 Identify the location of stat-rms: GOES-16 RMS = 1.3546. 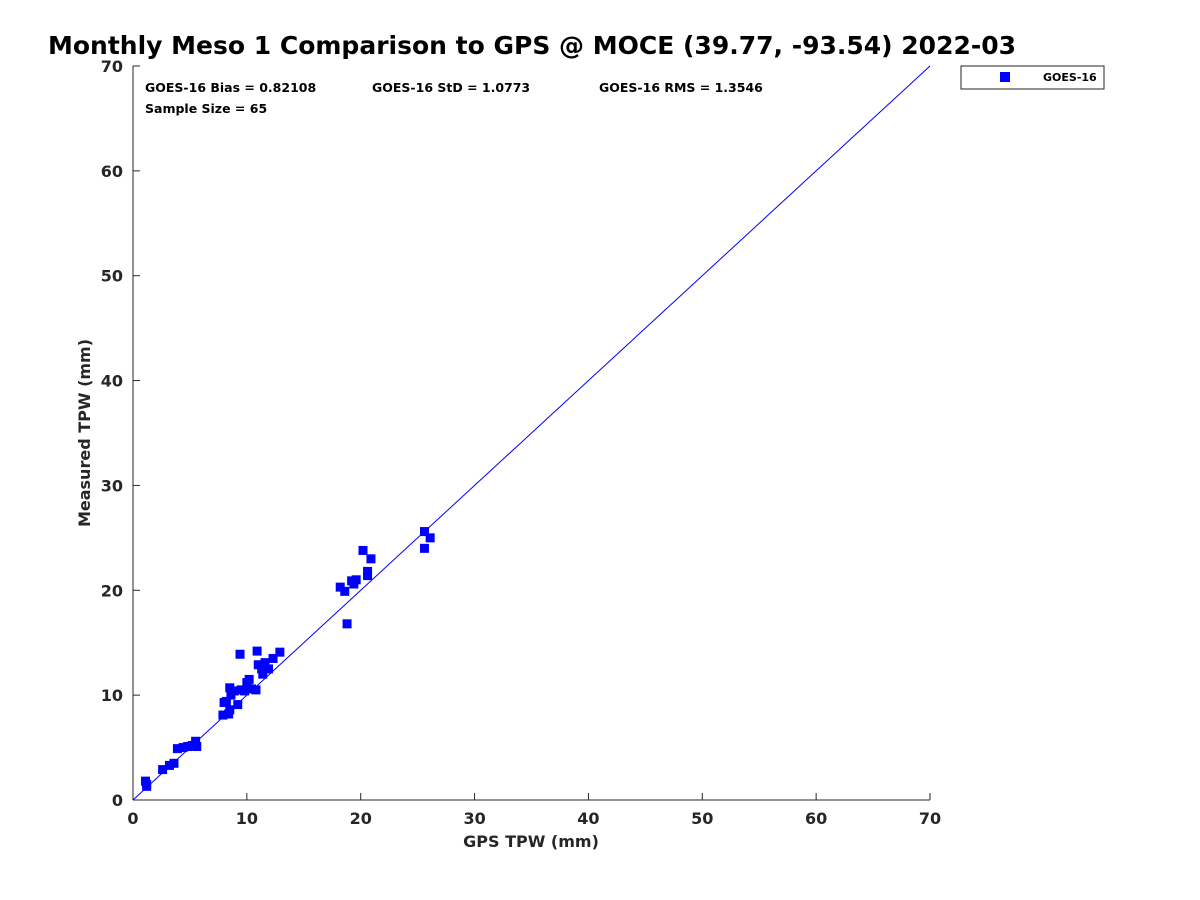
(681, 87).